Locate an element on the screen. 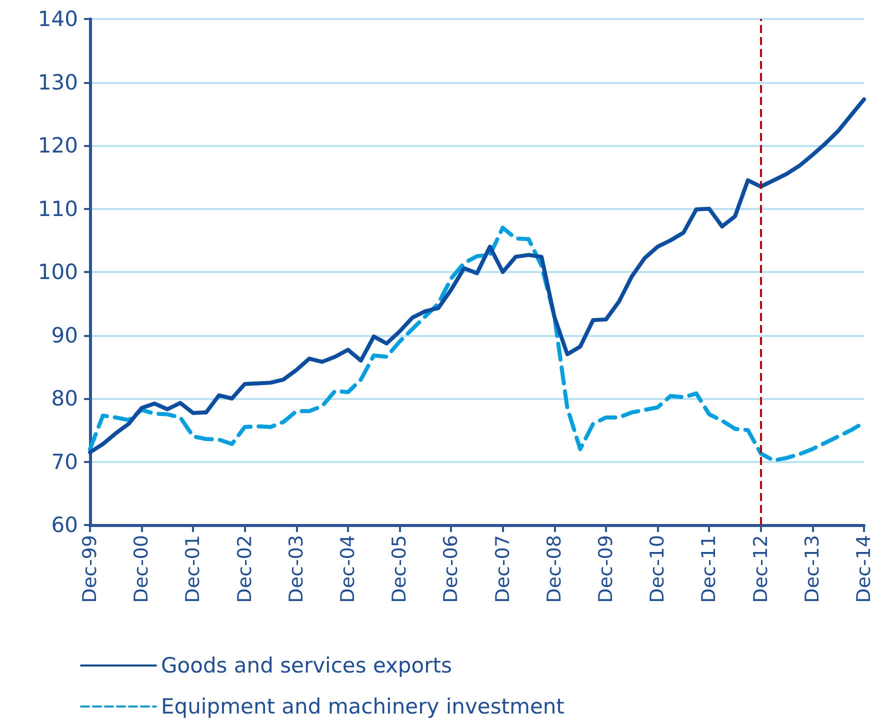 Image resolution: width=885 pixels, height=724 pixels. y-tick-label: 130 is located at coordinates (58, 82).